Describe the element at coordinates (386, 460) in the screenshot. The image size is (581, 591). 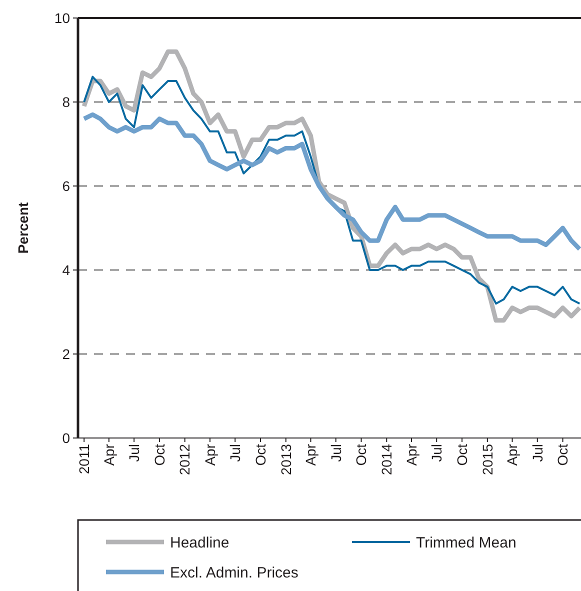
I see `x-tick-label: 2014` at that location.